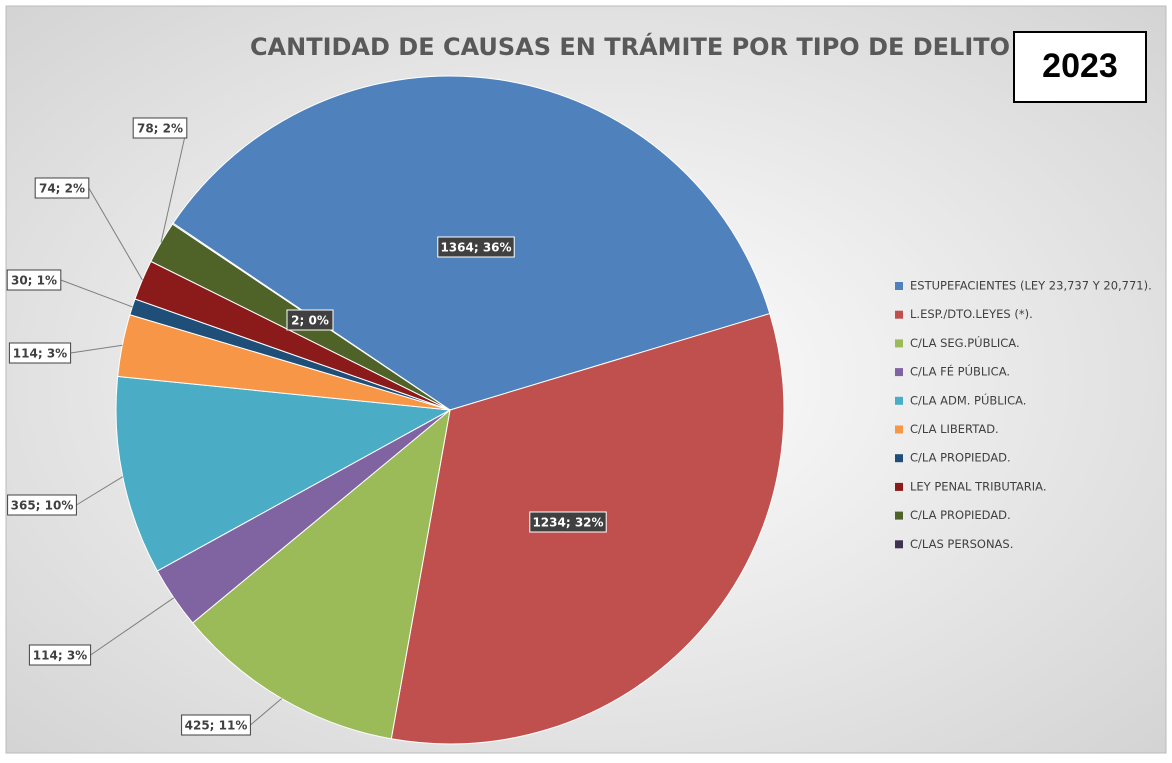 This screenshot has height=763, width=1172. Describe the element at coordinates (961, 544) in the screenshot. I see `legend-label: C/LAS PERSONAS.` at that location.